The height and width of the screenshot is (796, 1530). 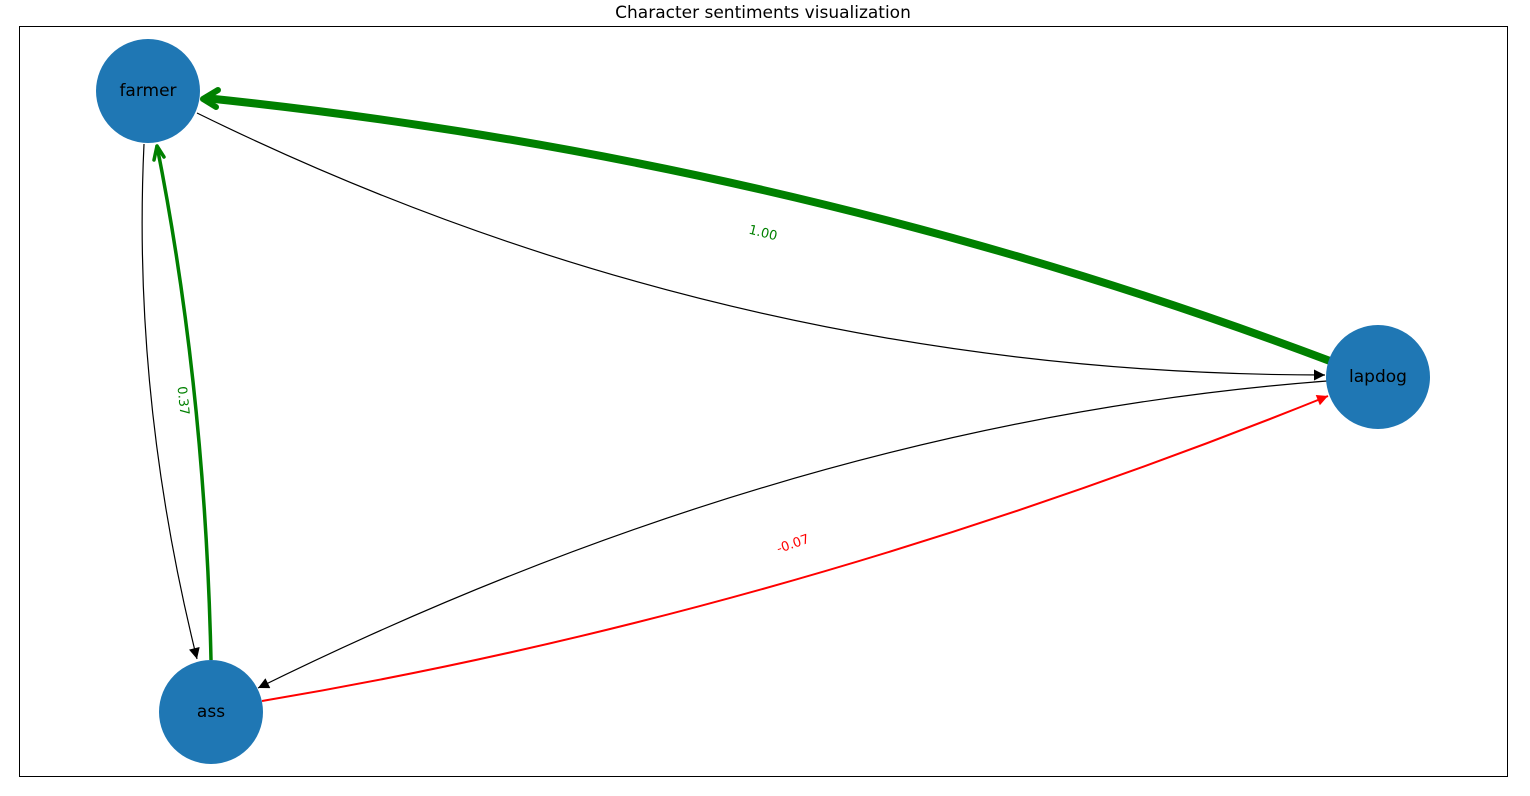 What do you see at coordinates (159, 153) in the screenshot?
I see `arrowhead-ass-to-farmer` at bounding box center [159, 153].